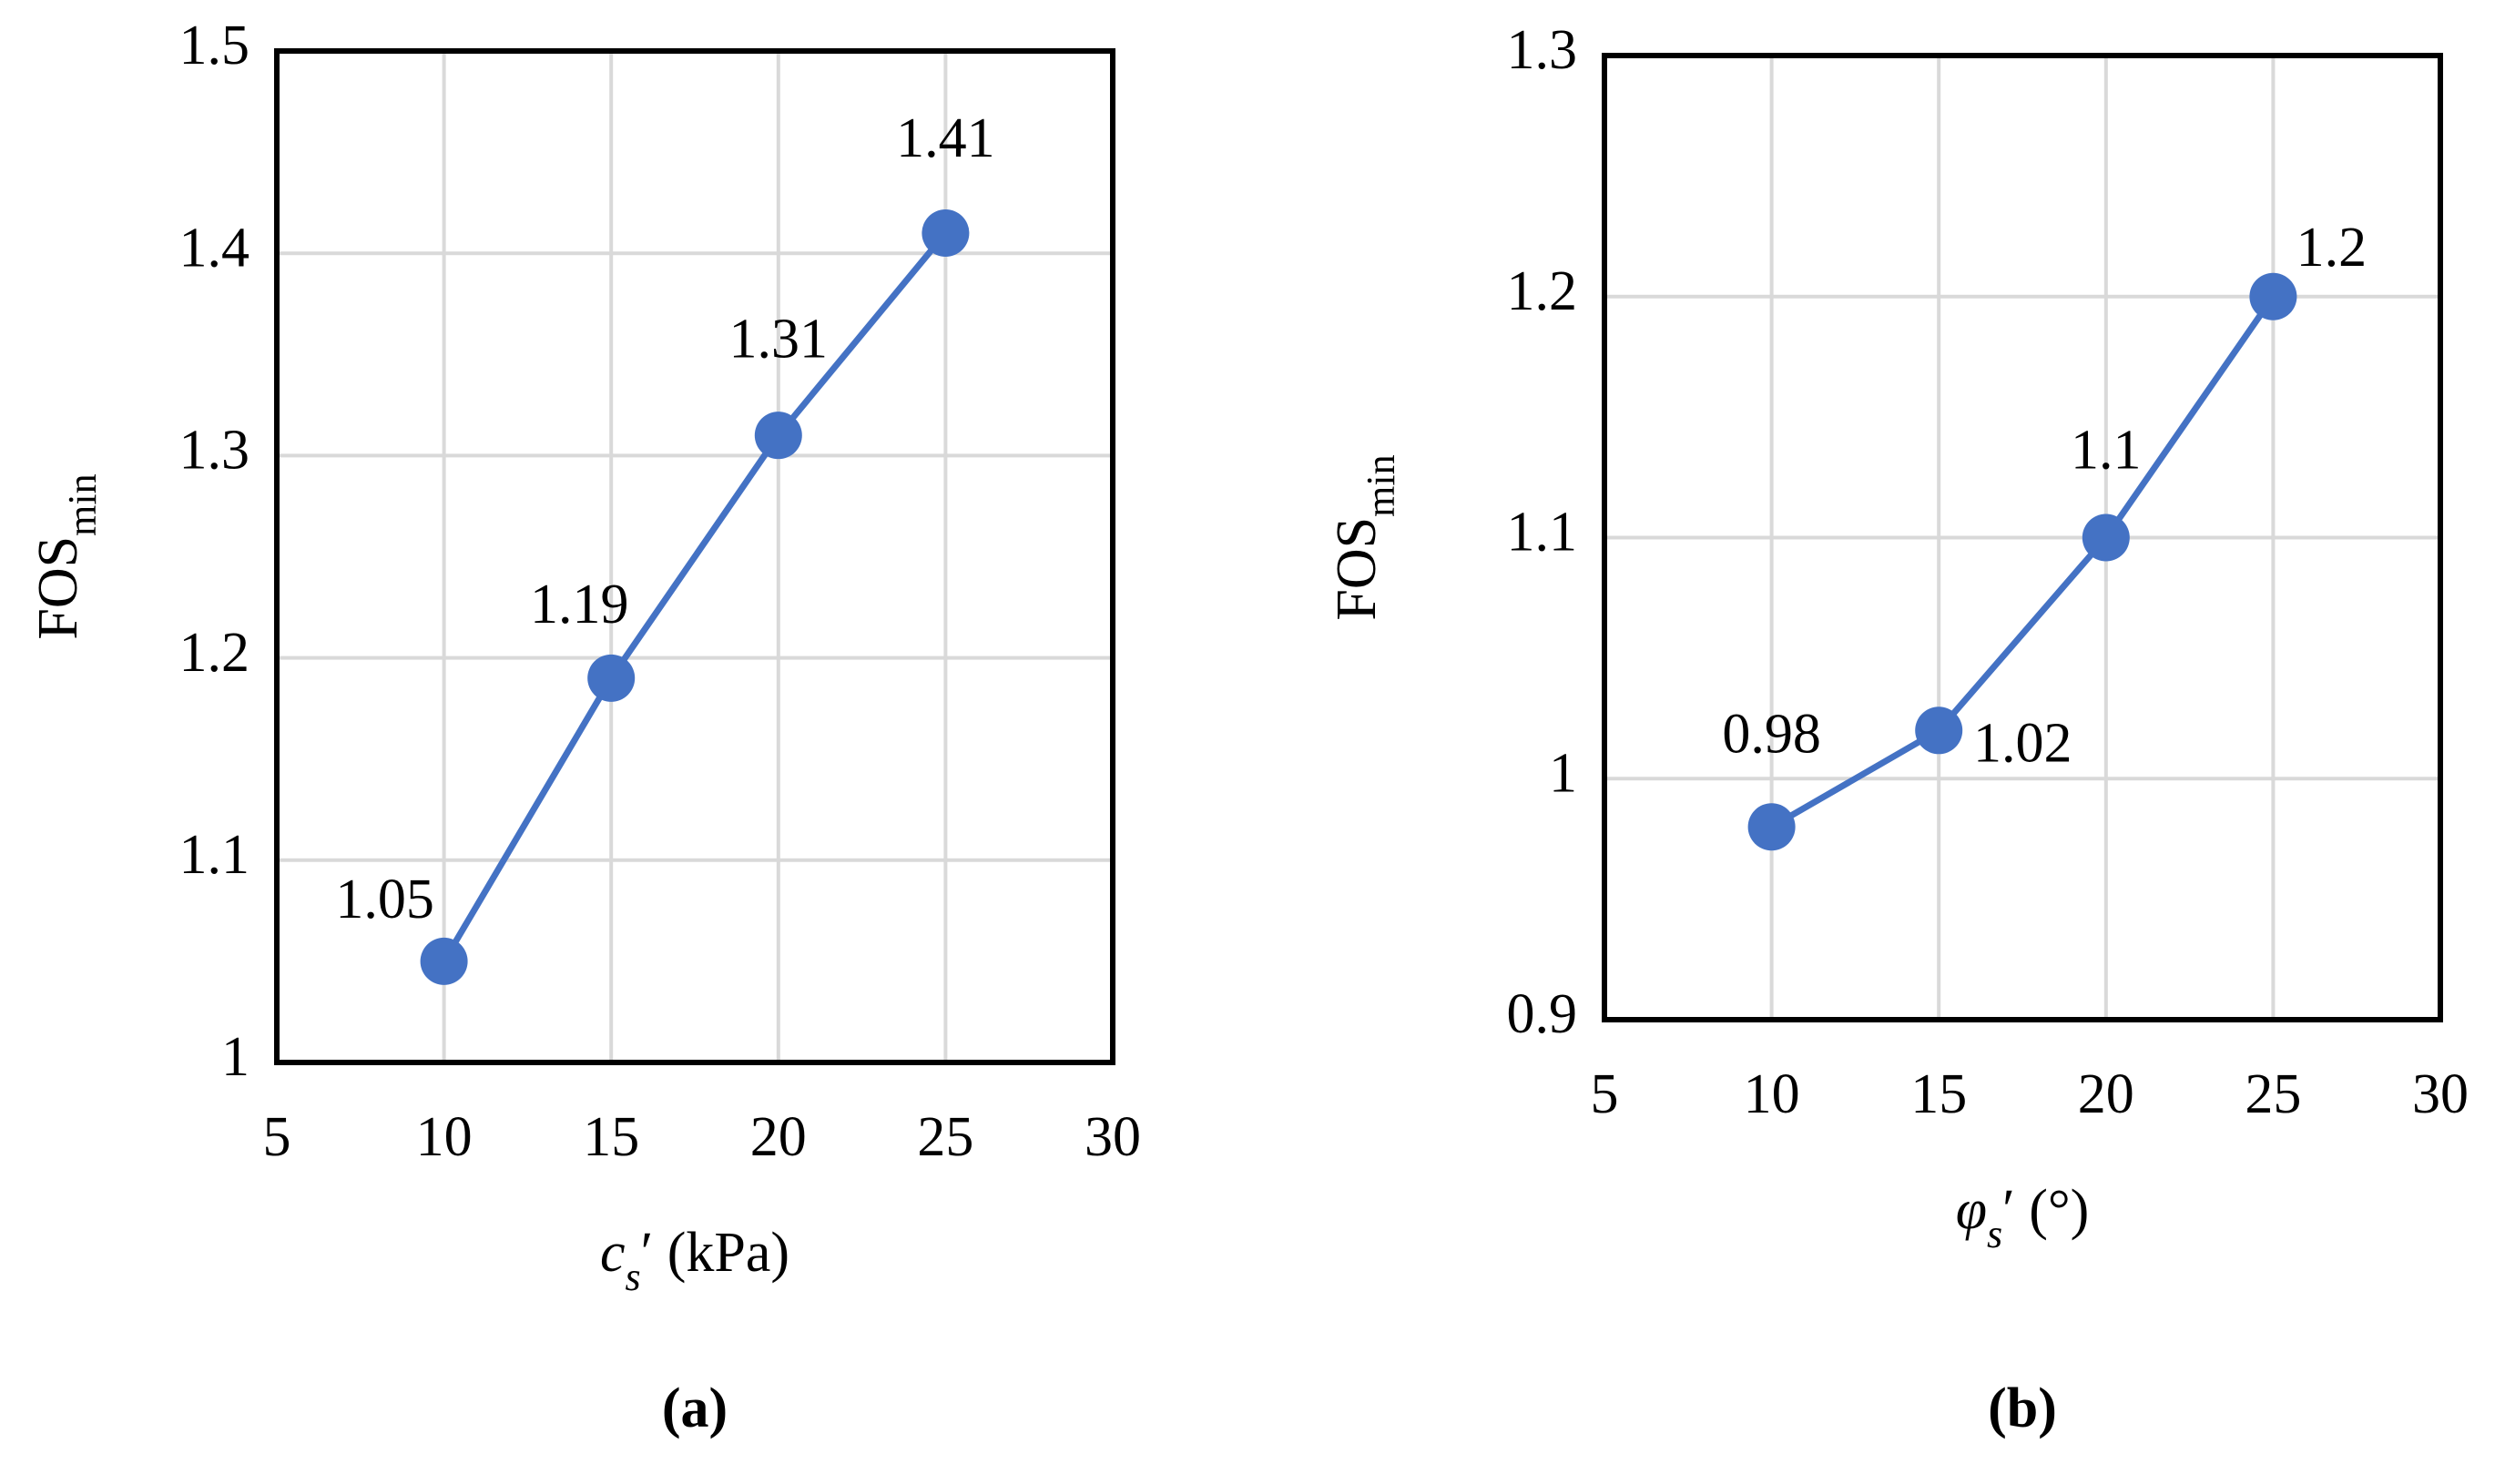 This screenshot has height=1484, width=2505. What do you see at coordinates (2332, 248) in the screenshot?
I see `data-label: 1.2` at bounding box center [2332, 248].